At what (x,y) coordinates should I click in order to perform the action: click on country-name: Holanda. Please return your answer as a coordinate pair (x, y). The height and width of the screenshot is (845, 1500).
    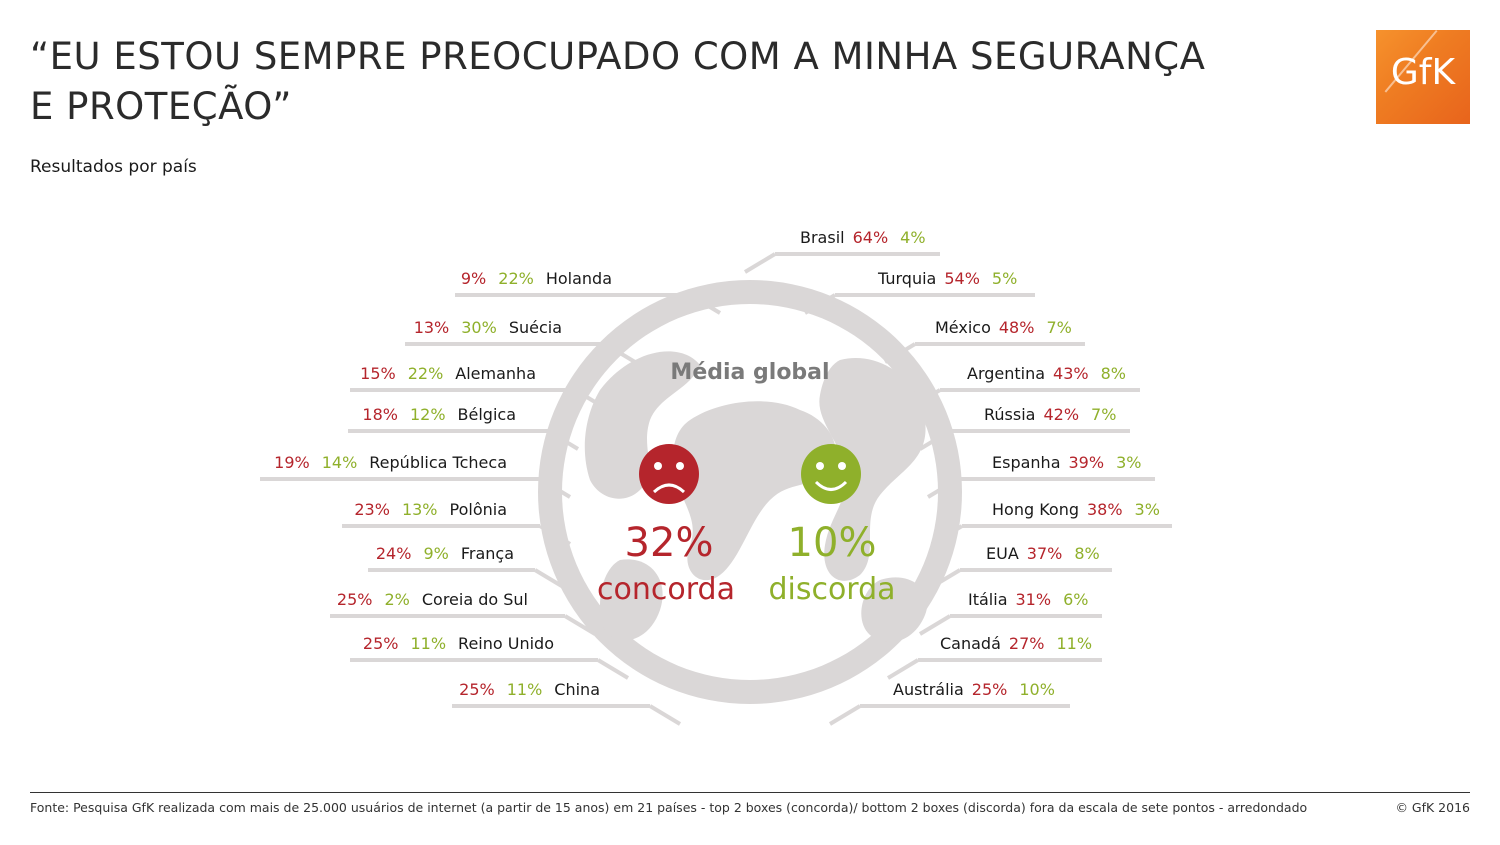
    Looking at the image, I should click on (578, 278).